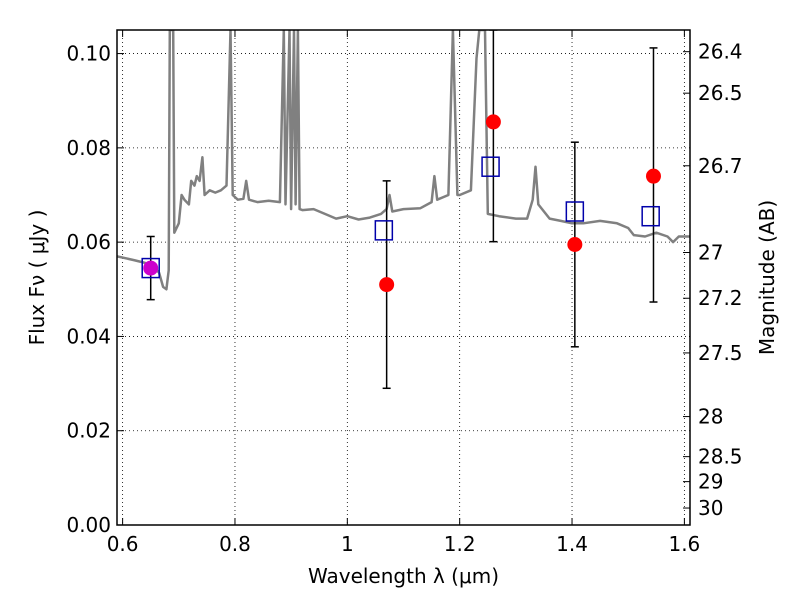  I want to click on x-tick-label: 1.6, so click(684, 544).